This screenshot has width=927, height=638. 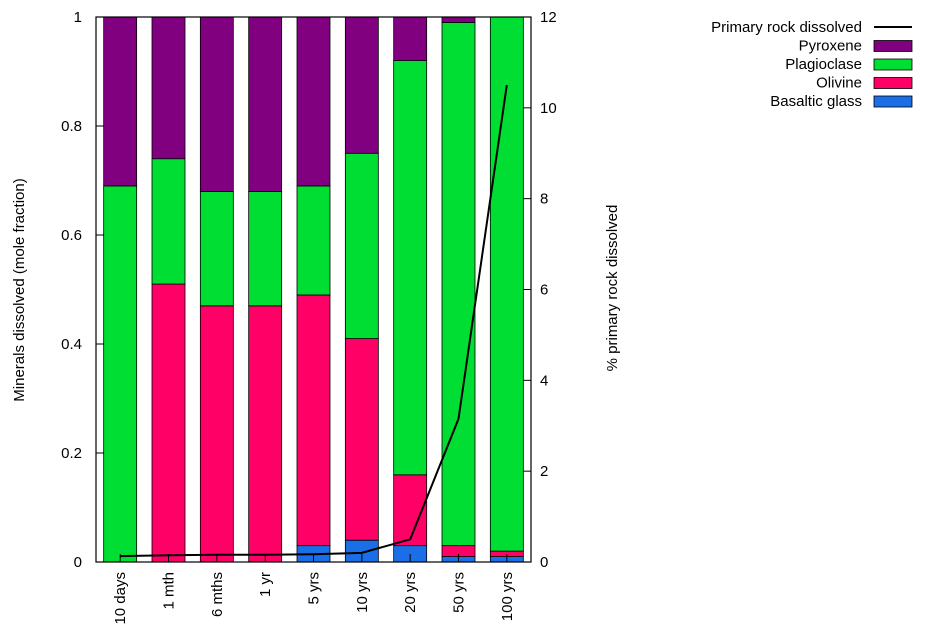 I want to click on bar-pyroxene-6-mths, so click(x=216, y=104).